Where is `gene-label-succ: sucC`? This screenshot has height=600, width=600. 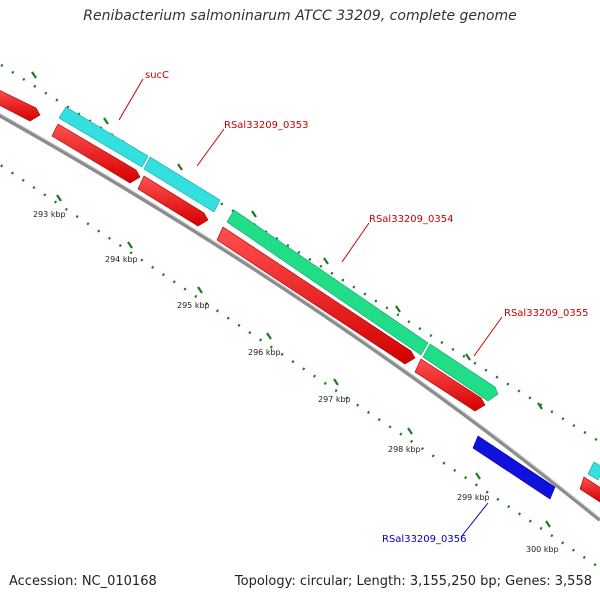 gene-label-succ: sucC is located at coordinates (157, 75).